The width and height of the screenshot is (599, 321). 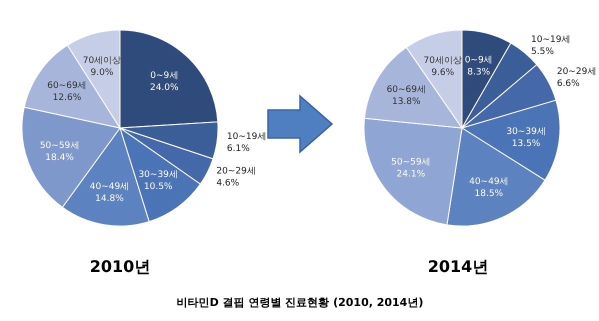 I want to click on data-label: 40~49세 14.8%, so click(x=110, y=193).